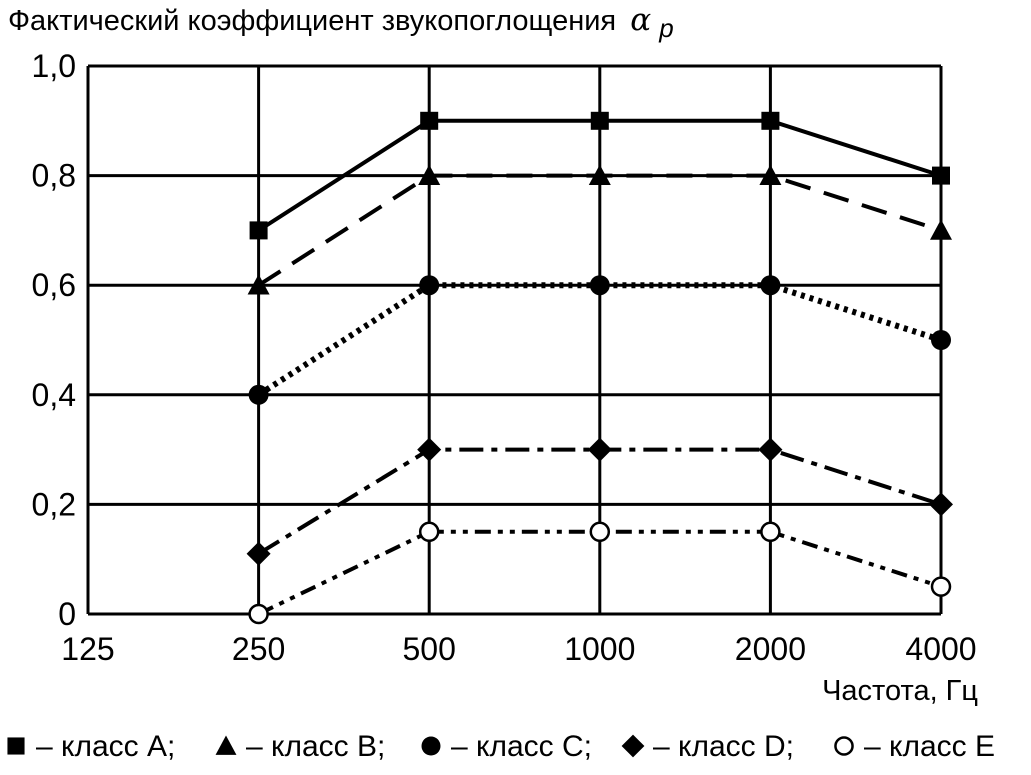 The image size is (1031, 775). Describe the element at coordinates (54, 176) in the screenshot. I see `y-tick-label: 0,8` at that location.